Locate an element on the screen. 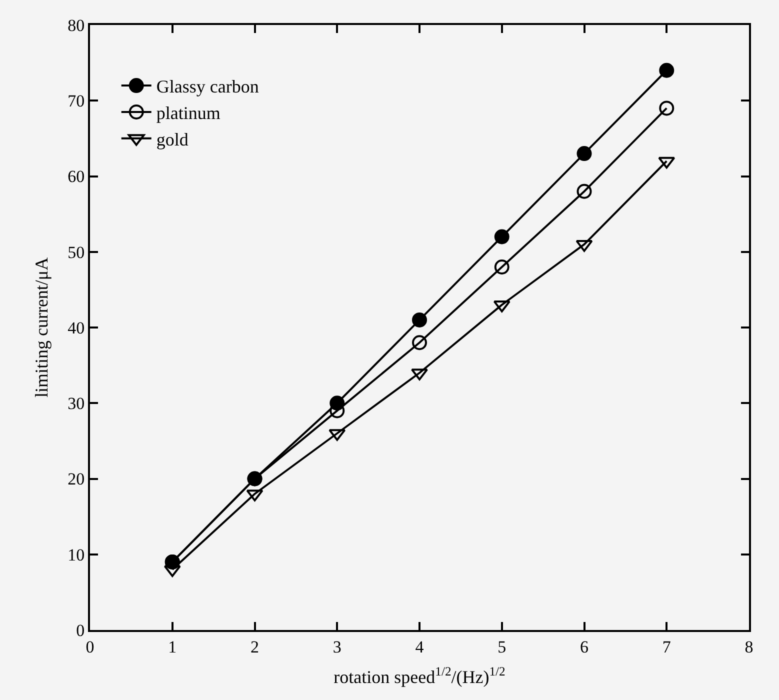 The height and width of the screenshot is (700, 779). y-tick-label: 0 is located at coordinates (80, 630).